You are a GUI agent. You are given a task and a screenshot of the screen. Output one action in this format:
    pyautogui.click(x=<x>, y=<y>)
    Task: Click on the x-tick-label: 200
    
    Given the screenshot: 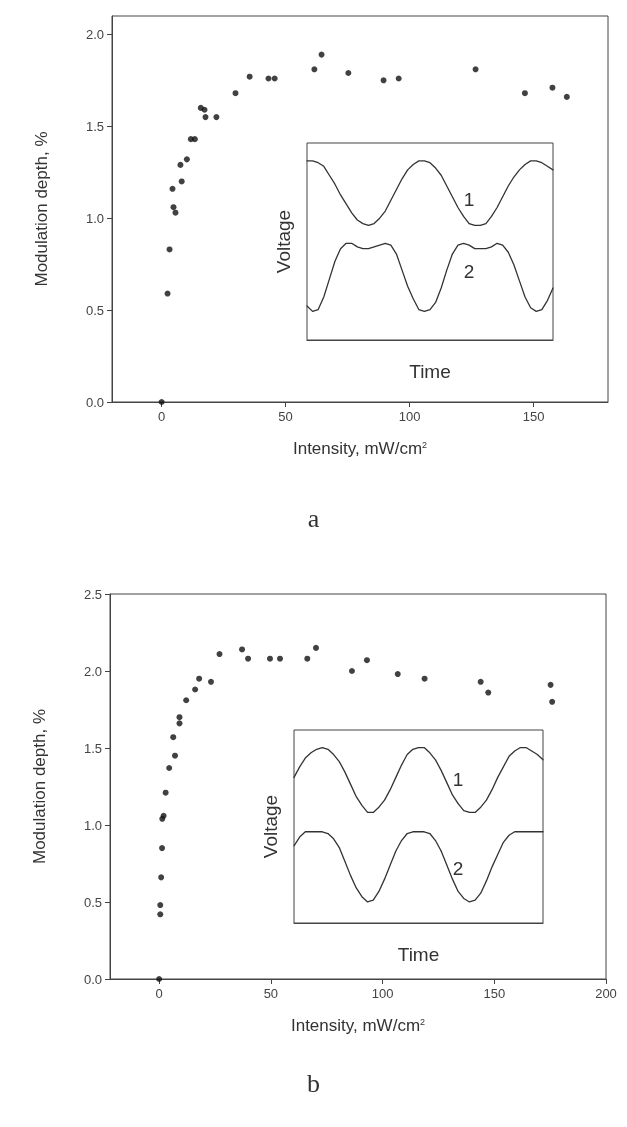 What is the action you would take?
    pyautogui.click(x=606, y=993)
    